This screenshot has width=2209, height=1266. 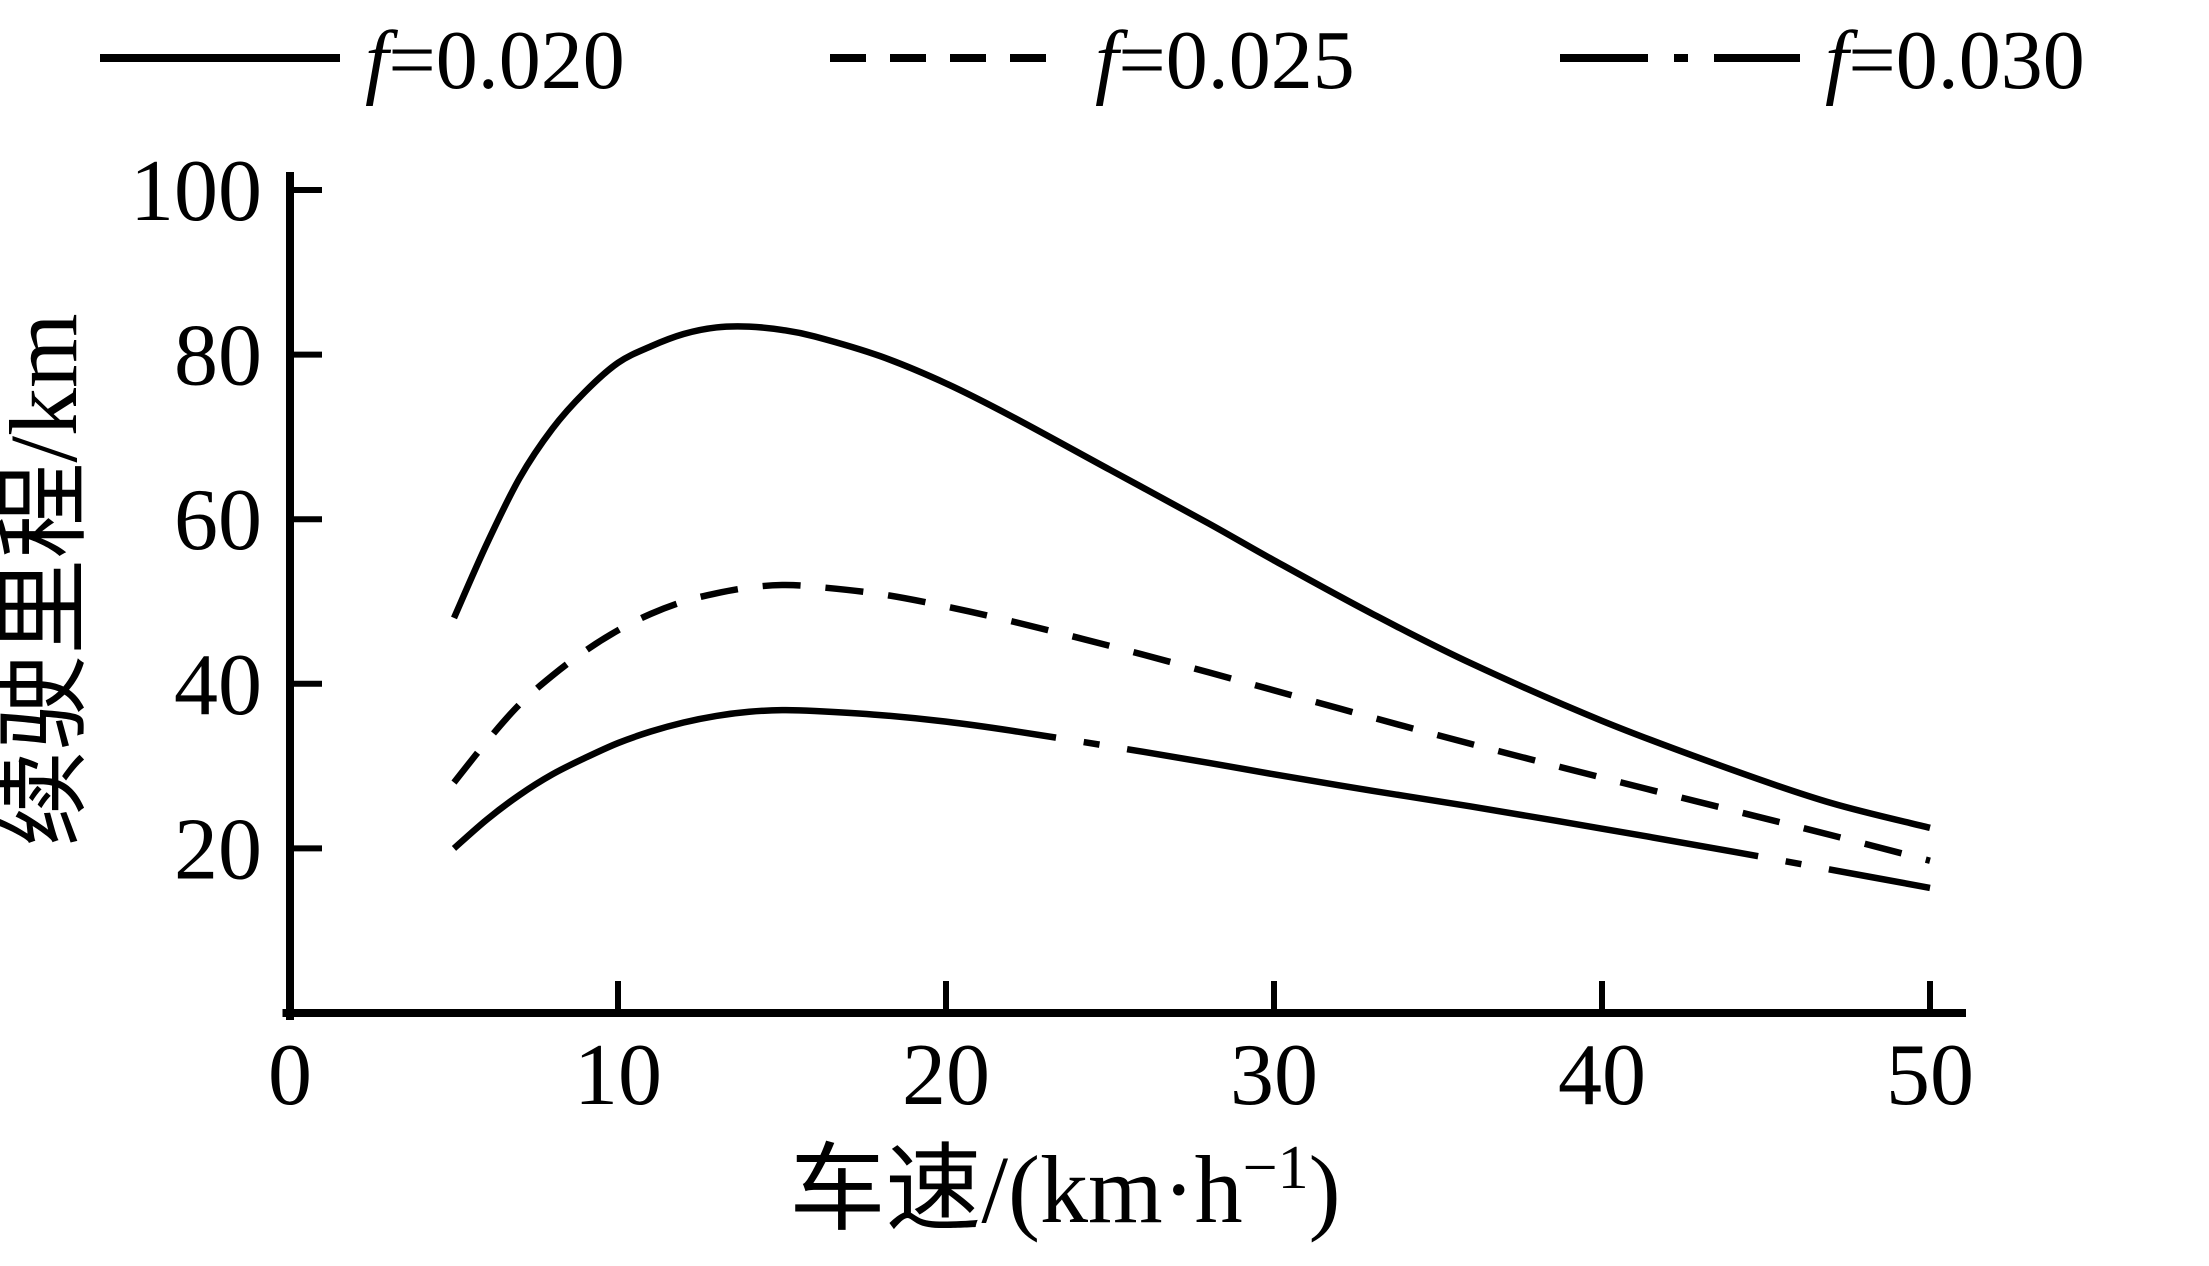 What do you see at coordinates (218, 356) in the screenshot?
I see `y-tick-label: 80` at bounding box center [218, 356].